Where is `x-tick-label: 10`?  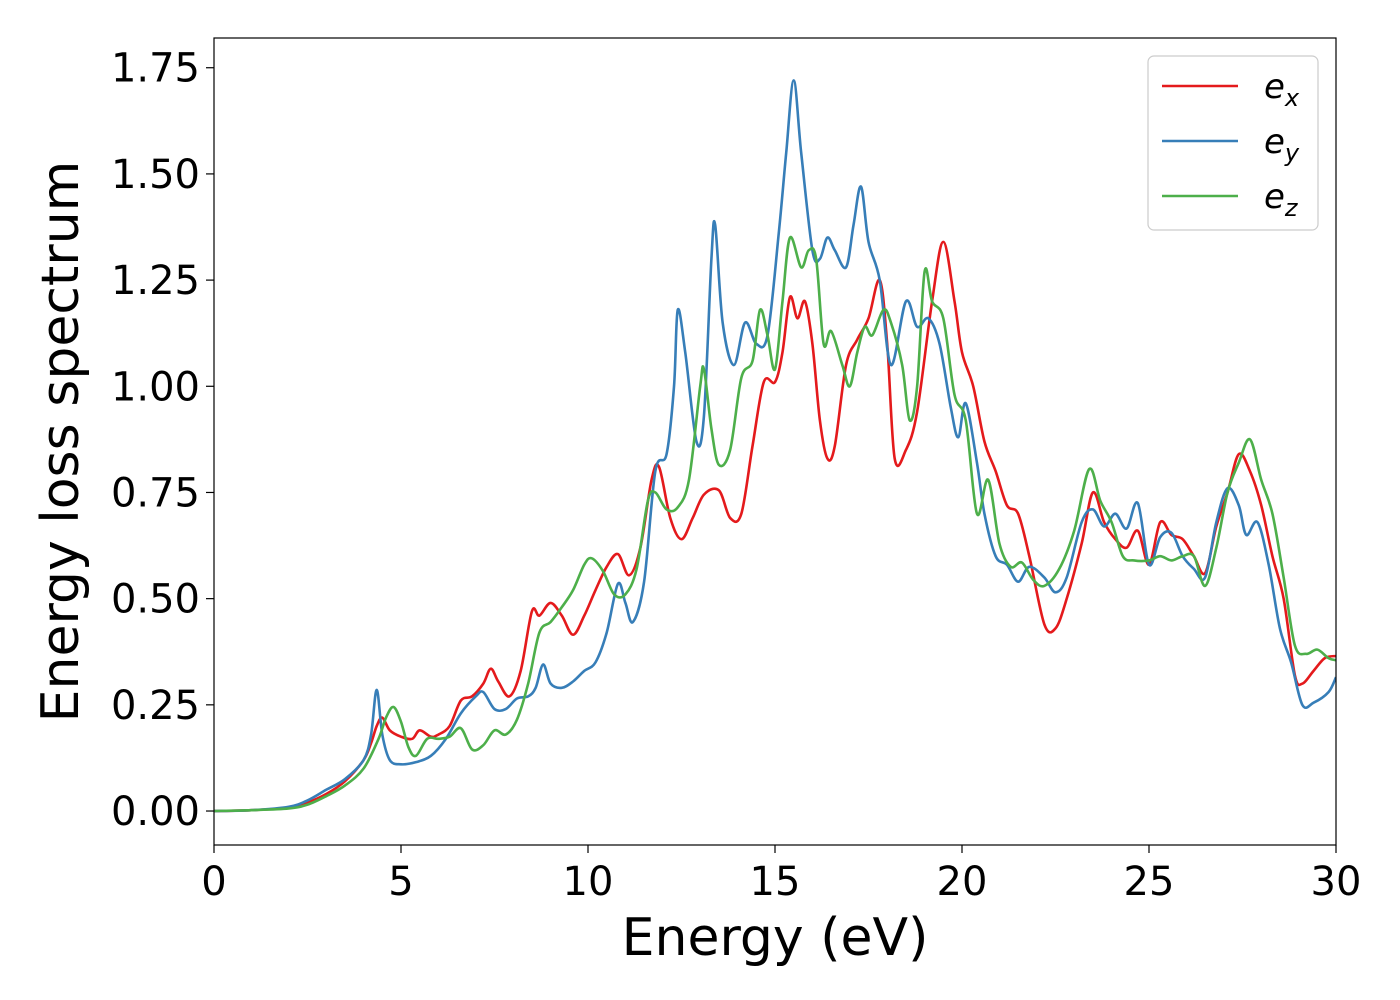 x-tick-label: 10 is located at coordinates (588, 882).